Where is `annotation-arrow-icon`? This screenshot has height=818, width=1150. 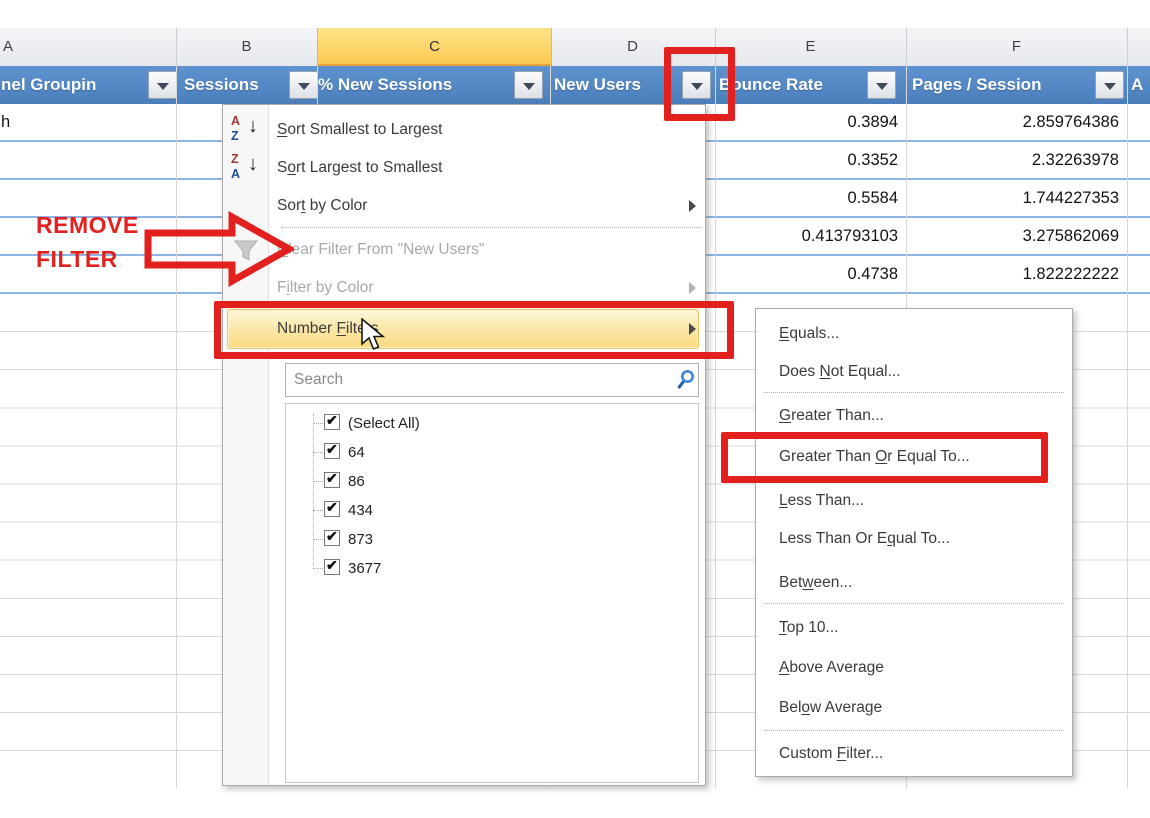
annotation-arrow-icon is located at coordinates (219, 249).